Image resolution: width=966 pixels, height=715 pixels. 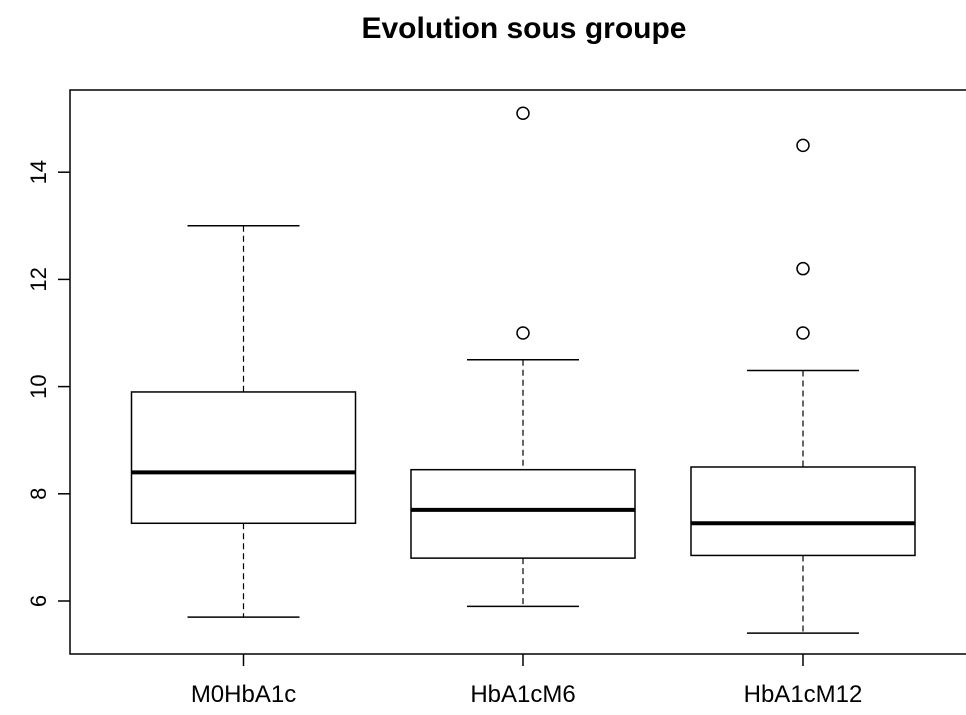 I want to click on y-tick-label: 10, so click(x=38, y=386).